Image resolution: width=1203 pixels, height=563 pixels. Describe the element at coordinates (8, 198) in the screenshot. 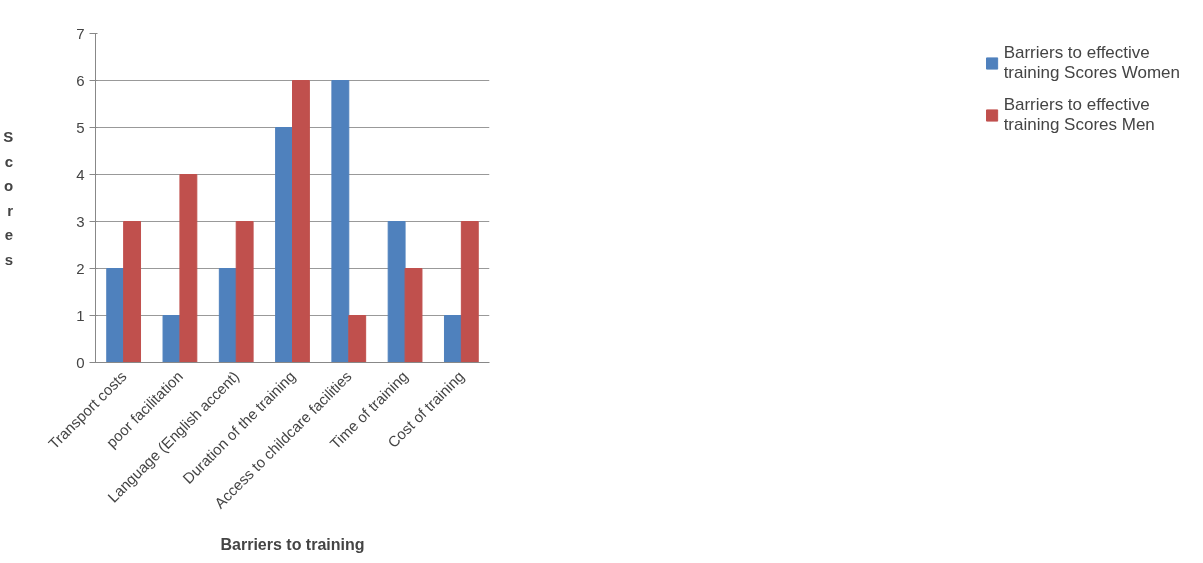

I see `y-axis-title: Scores` at that location.